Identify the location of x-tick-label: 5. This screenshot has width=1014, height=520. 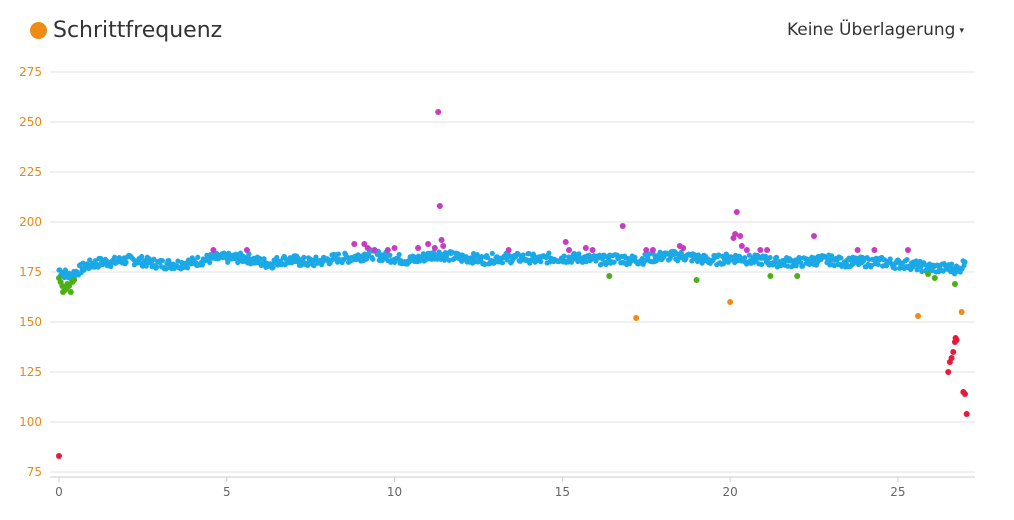
(227, 492).